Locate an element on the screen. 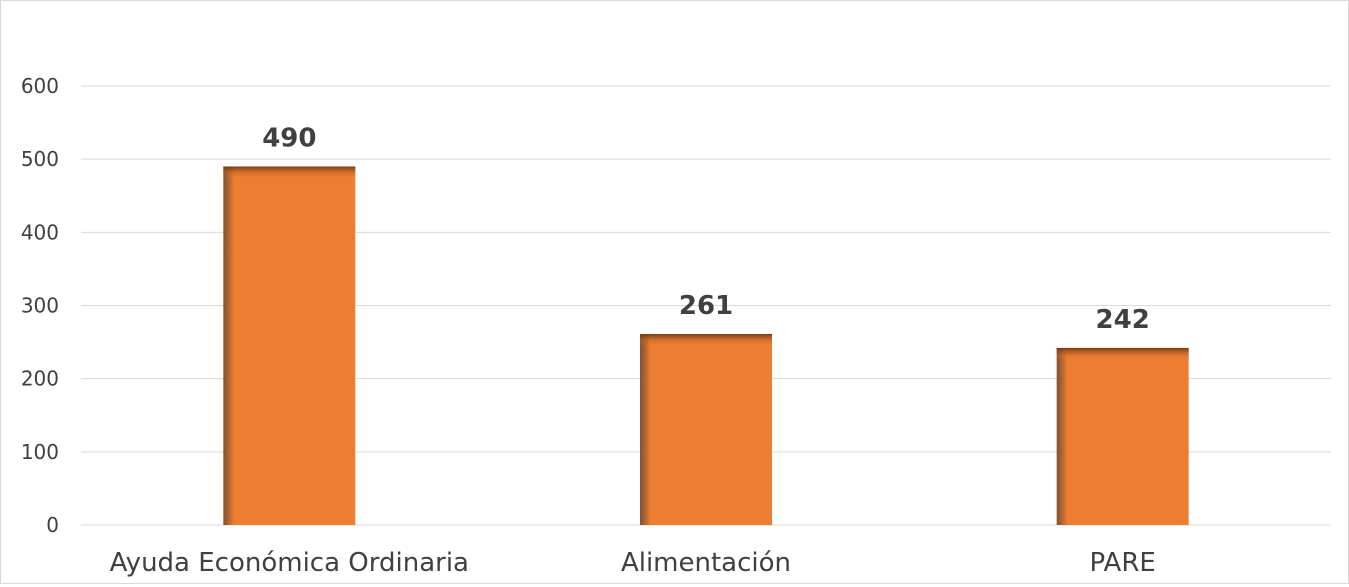 The image size is (1349, 587). y-tick-label: 600 is located at coordinates (40, 86).